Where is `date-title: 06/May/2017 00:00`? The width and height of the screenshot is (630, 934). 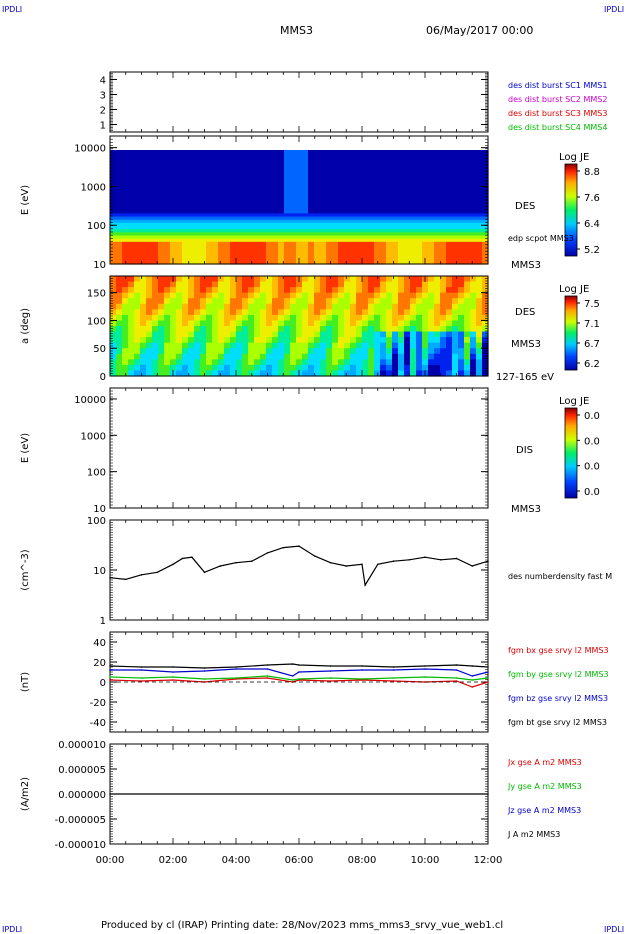
date-title: 06/May/2017 00:00 is located at coordinates (479, 30).